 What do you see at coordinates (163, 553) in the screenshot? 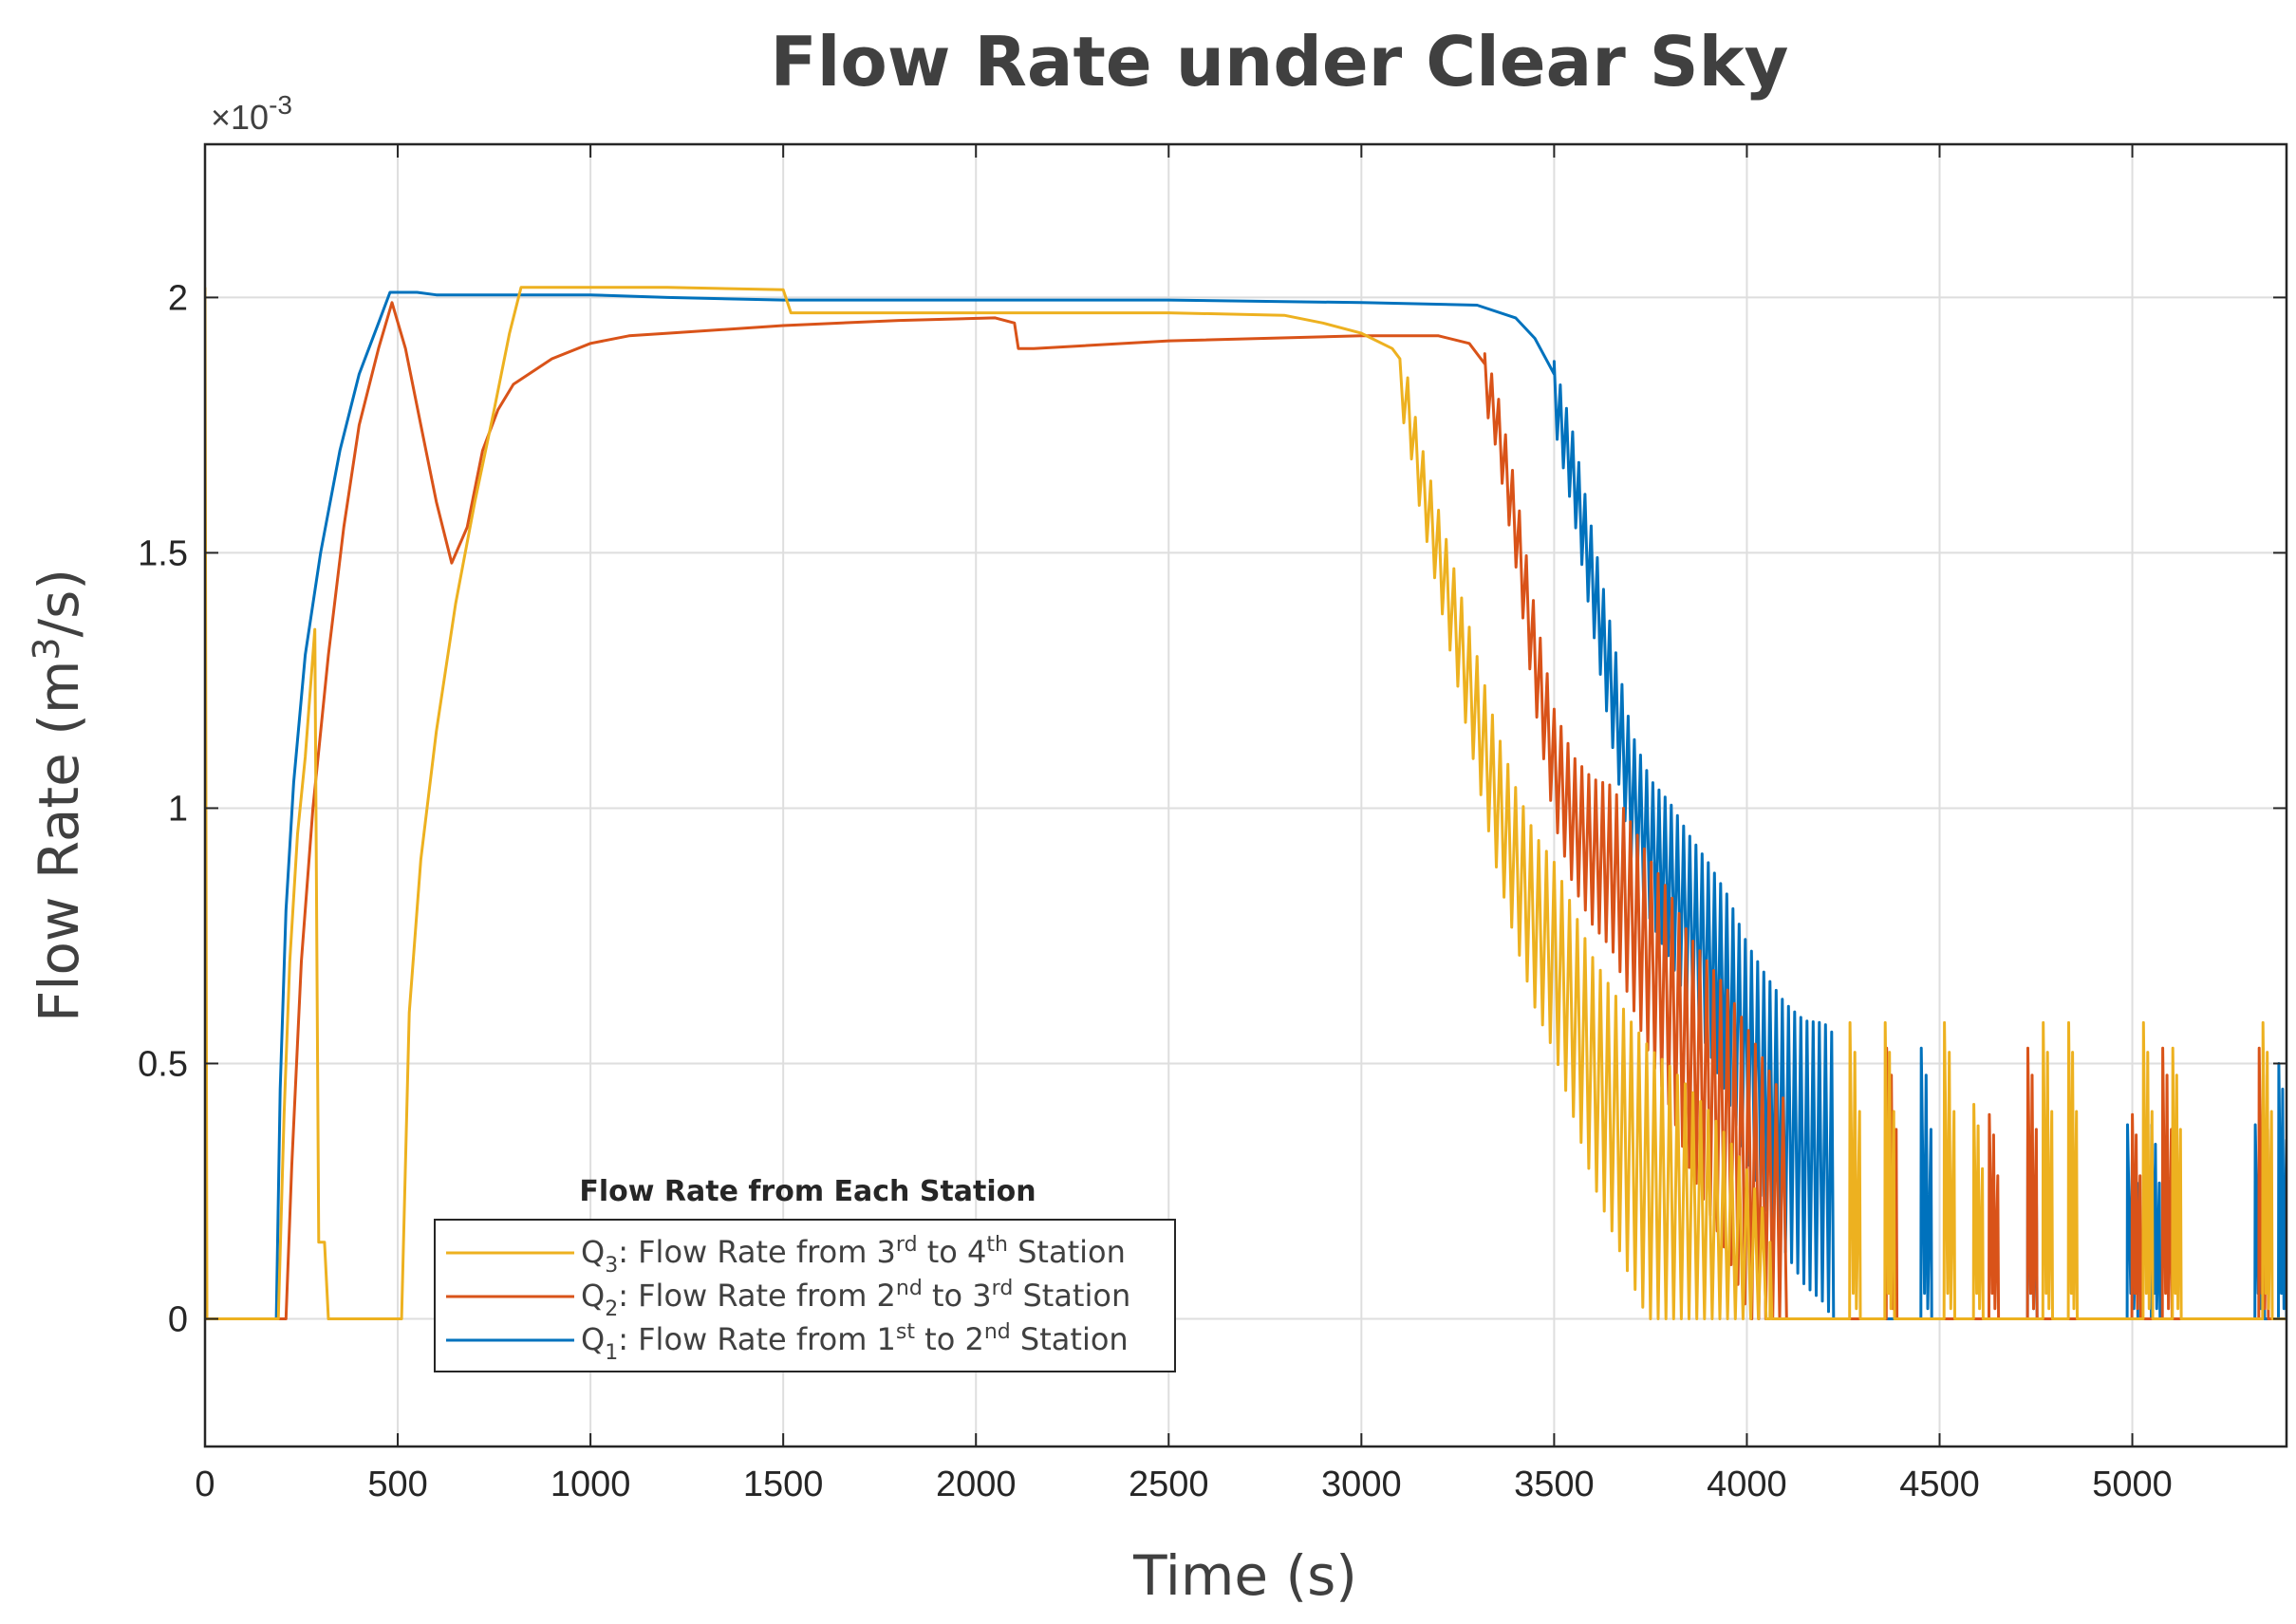
I see `y-tick-label: 1.5` at bounding box center [163, 553].